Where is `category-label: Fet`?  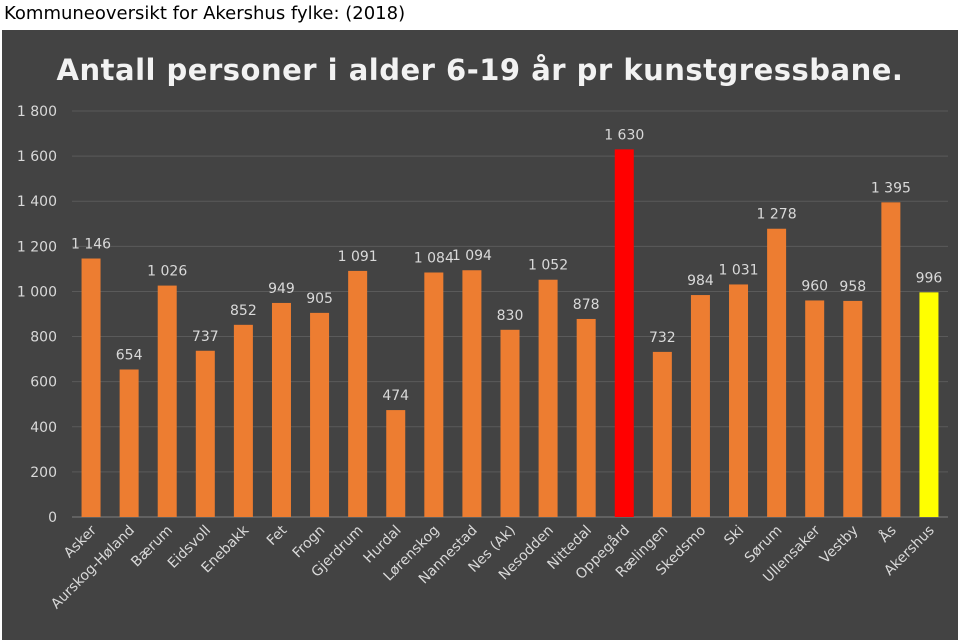 category-label: Fet is located at coordinates (277, 535).